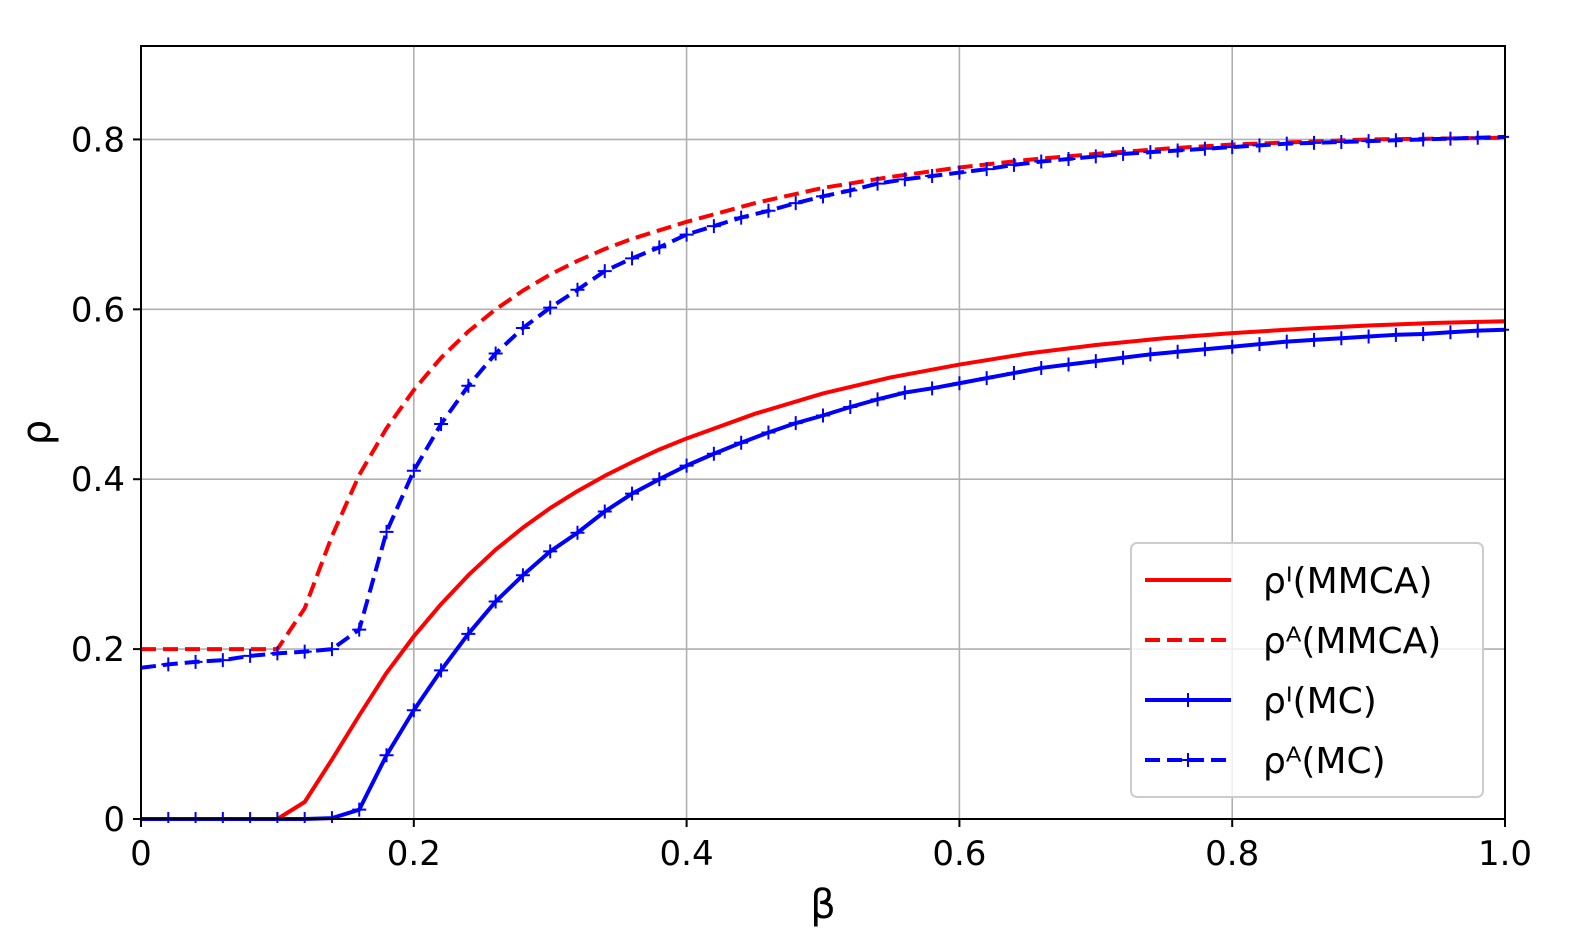 Image resolution: width=1578 pixels, height=947 pixels. I want to click on legend-item: ρᴬ(MMCA), so click(1293, 641).